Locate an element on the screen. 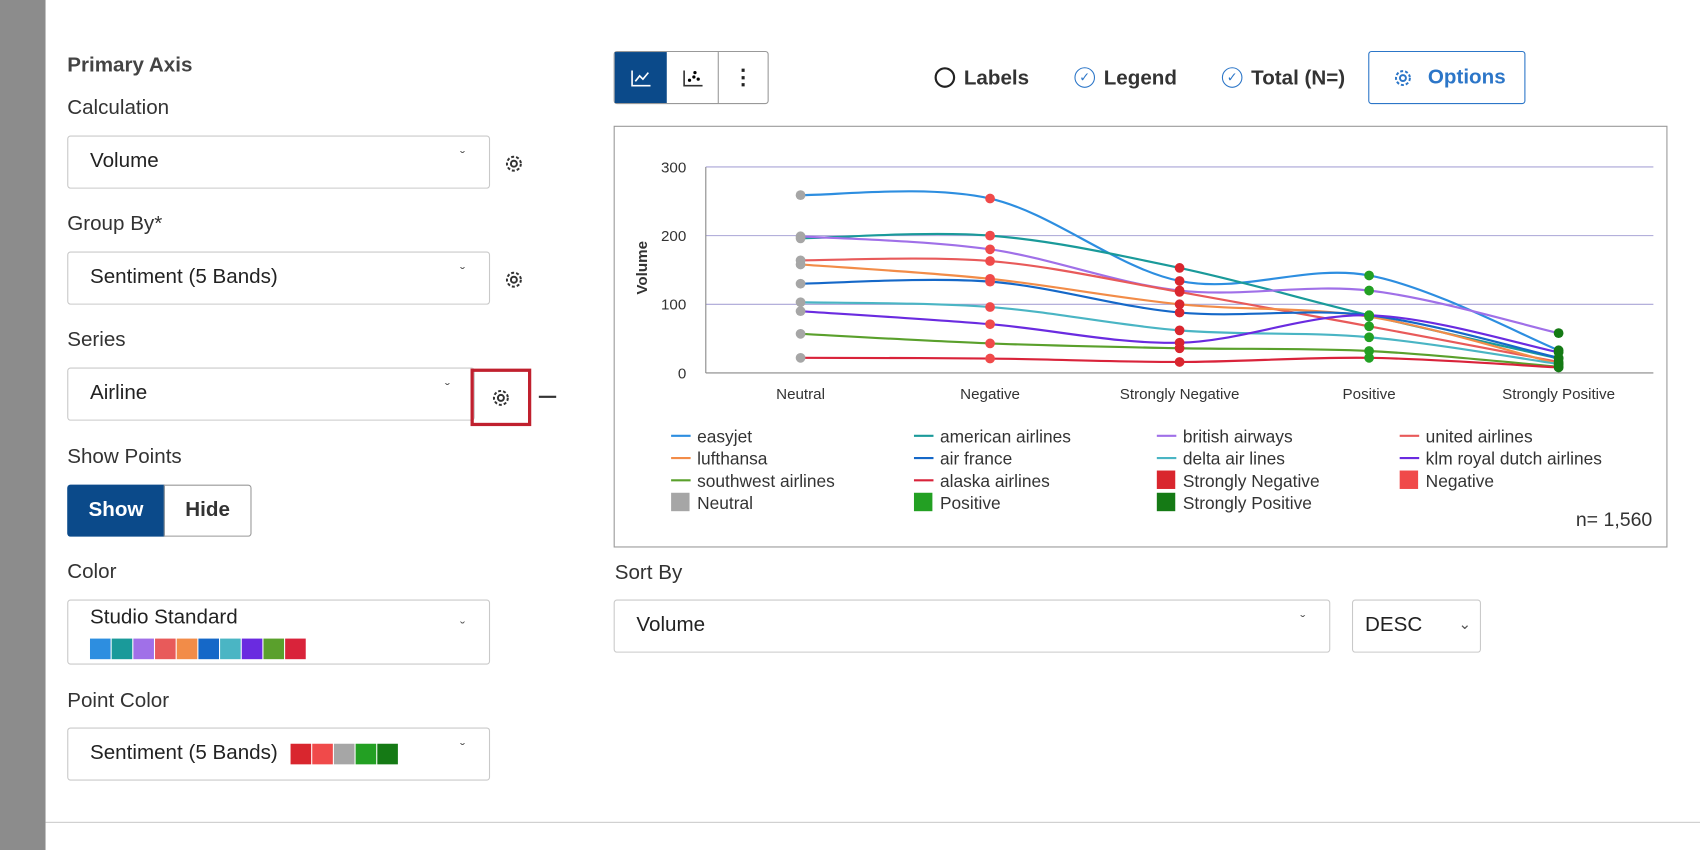  more-button: ⋮ is located at coordinates (743, 78).